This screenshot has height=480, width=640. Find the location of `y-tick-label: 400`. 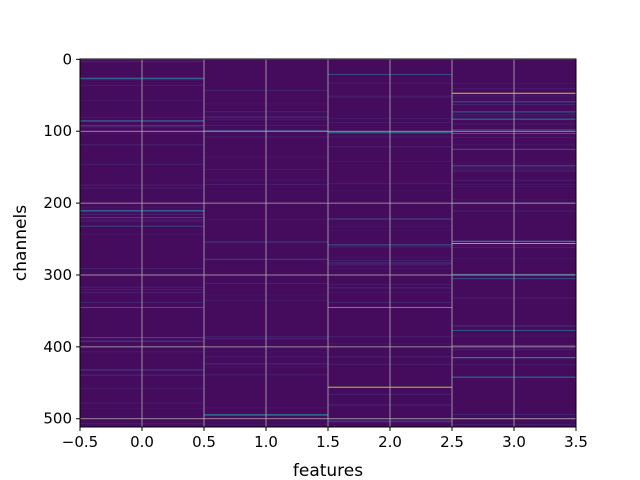

y-tick-label: 400 is located at coordinates (57, 347).